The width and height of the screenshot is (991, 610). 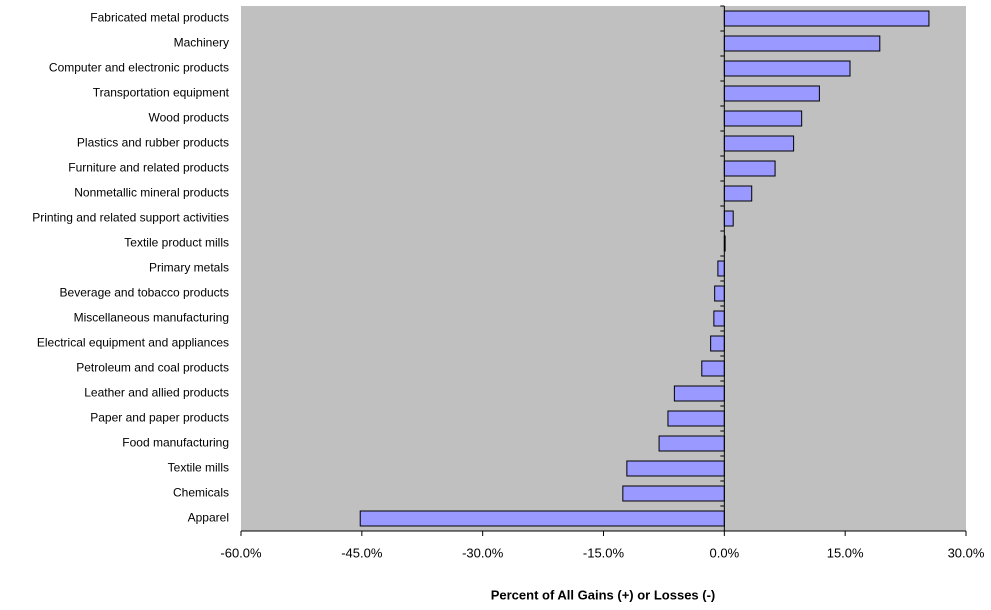 What do you see at coordinates (189, 268) in the screenshot?
I see `y-tick-label: Primary metals` at bounding box center [189, 268].